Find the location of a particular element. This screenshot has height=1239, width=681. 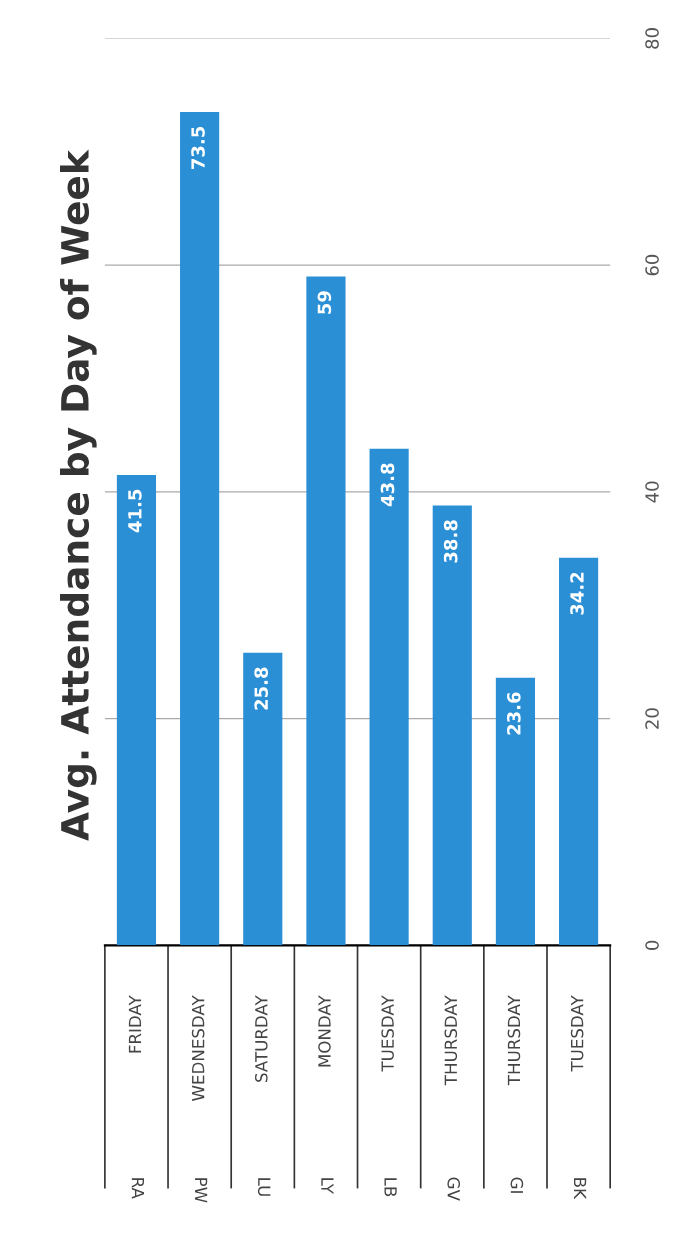

data-label: 34.2 is located at coordinates (577, 593).